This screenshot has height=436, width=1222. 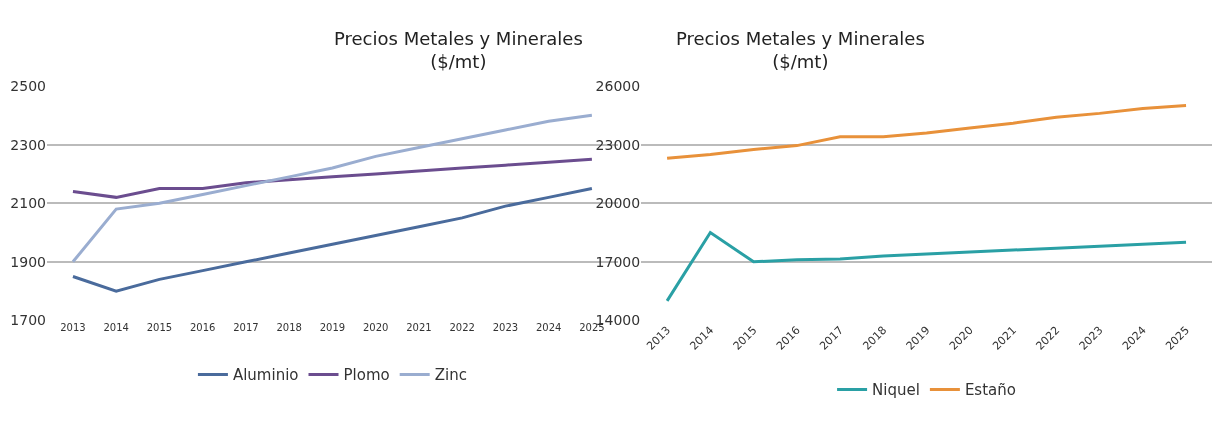 What do you see at coordinates (246, 328) in the screenshot?
I see `x-tick-label: 2017` at bounding box center [246, 328].